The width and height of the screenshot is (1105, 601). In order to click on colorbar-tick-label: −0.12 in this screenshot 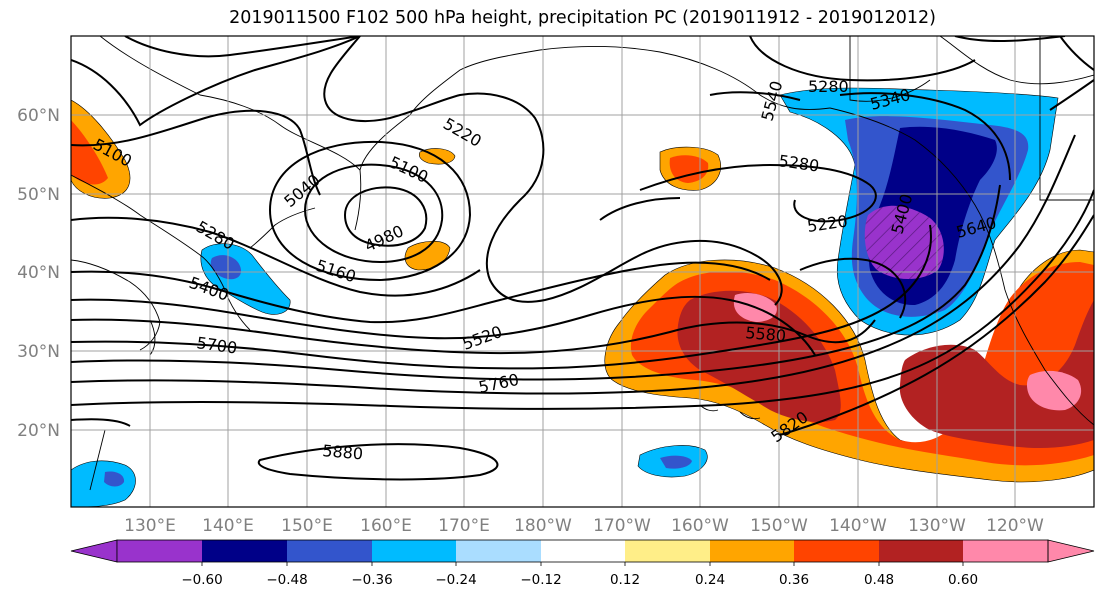, I will do `click(540, 580)`.